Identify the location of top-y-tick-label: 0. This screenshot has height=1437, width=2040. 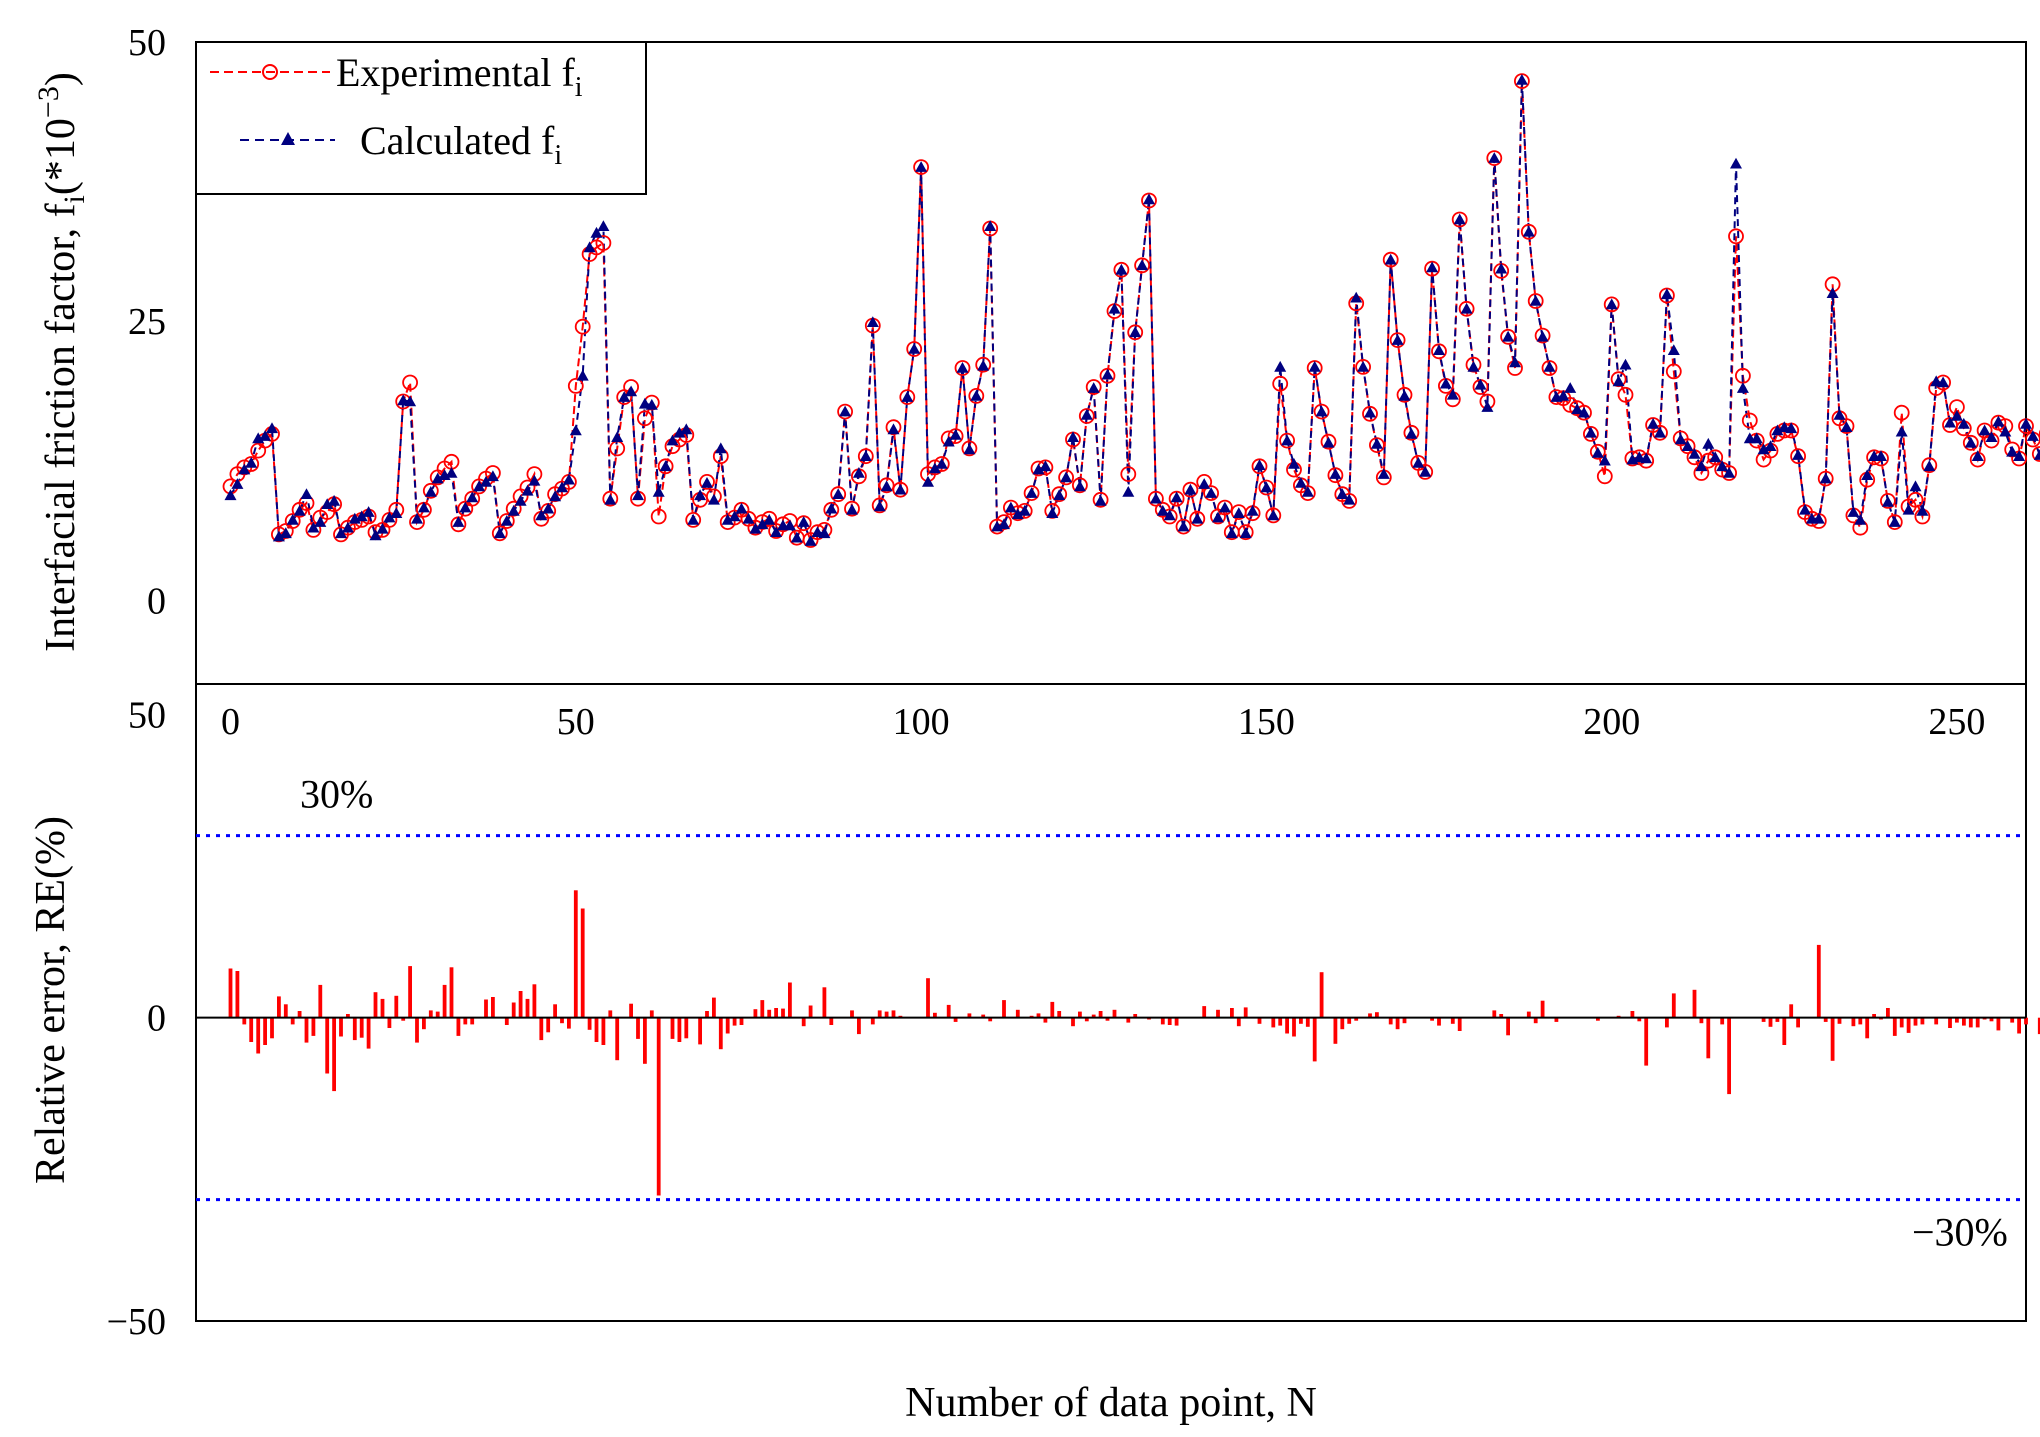
(156, 601).